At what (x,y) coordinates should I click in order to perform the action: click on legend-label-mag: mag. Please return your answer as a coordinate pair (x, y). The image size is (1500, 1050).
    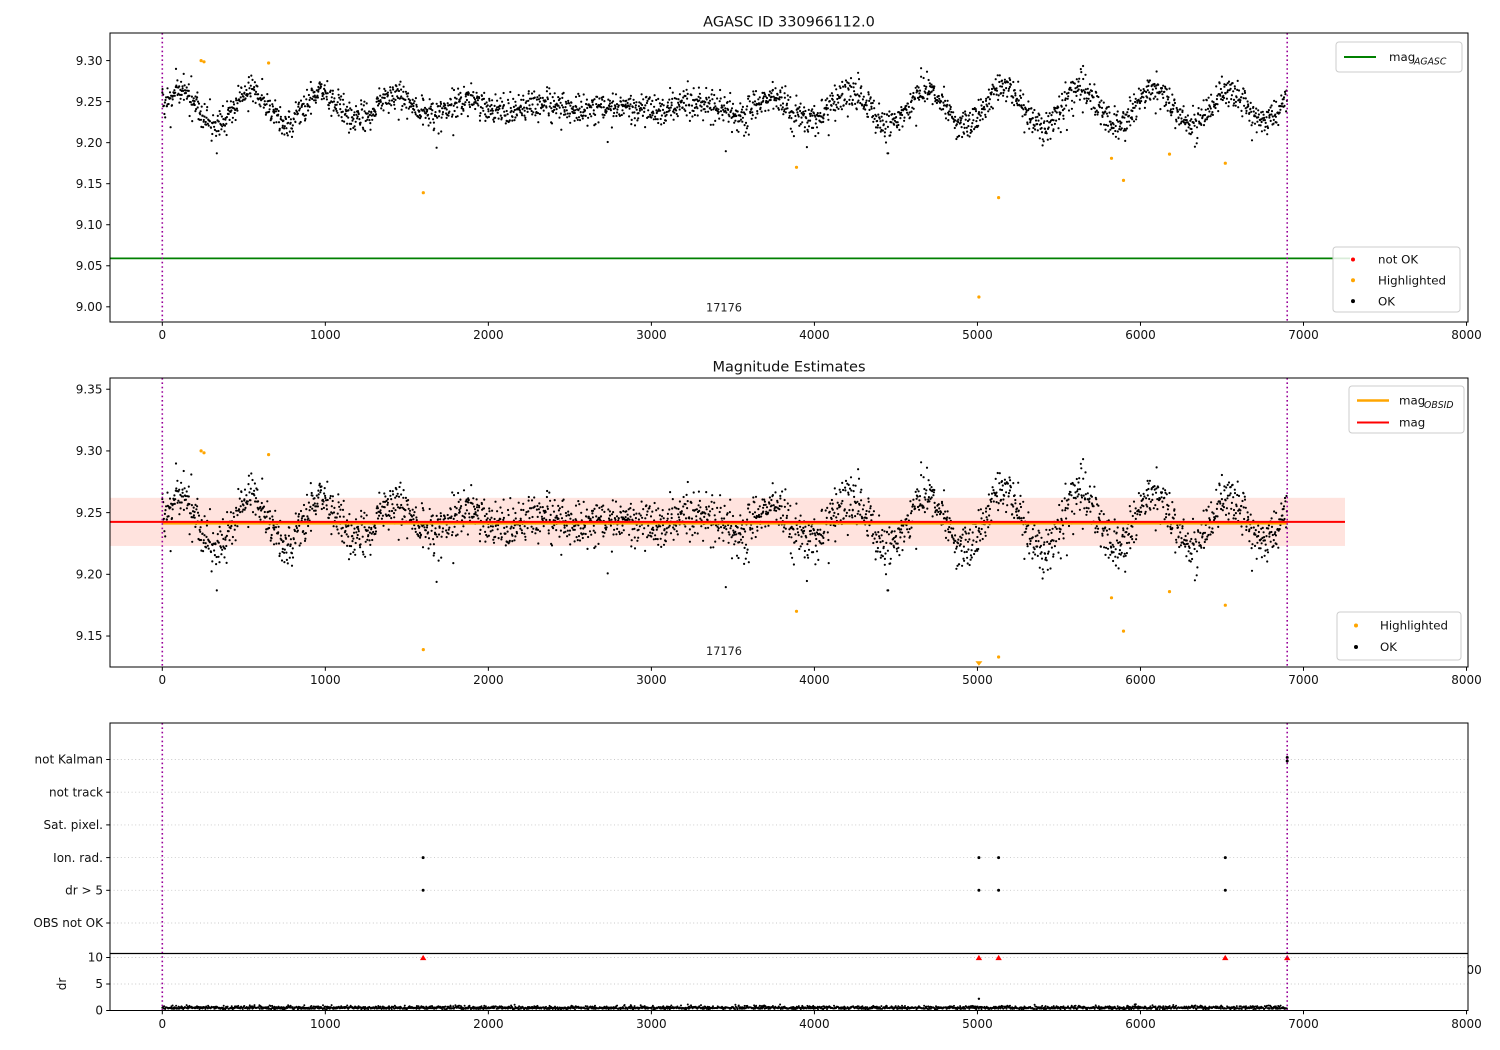
    Looking at the image, I should click on (1412, 423).